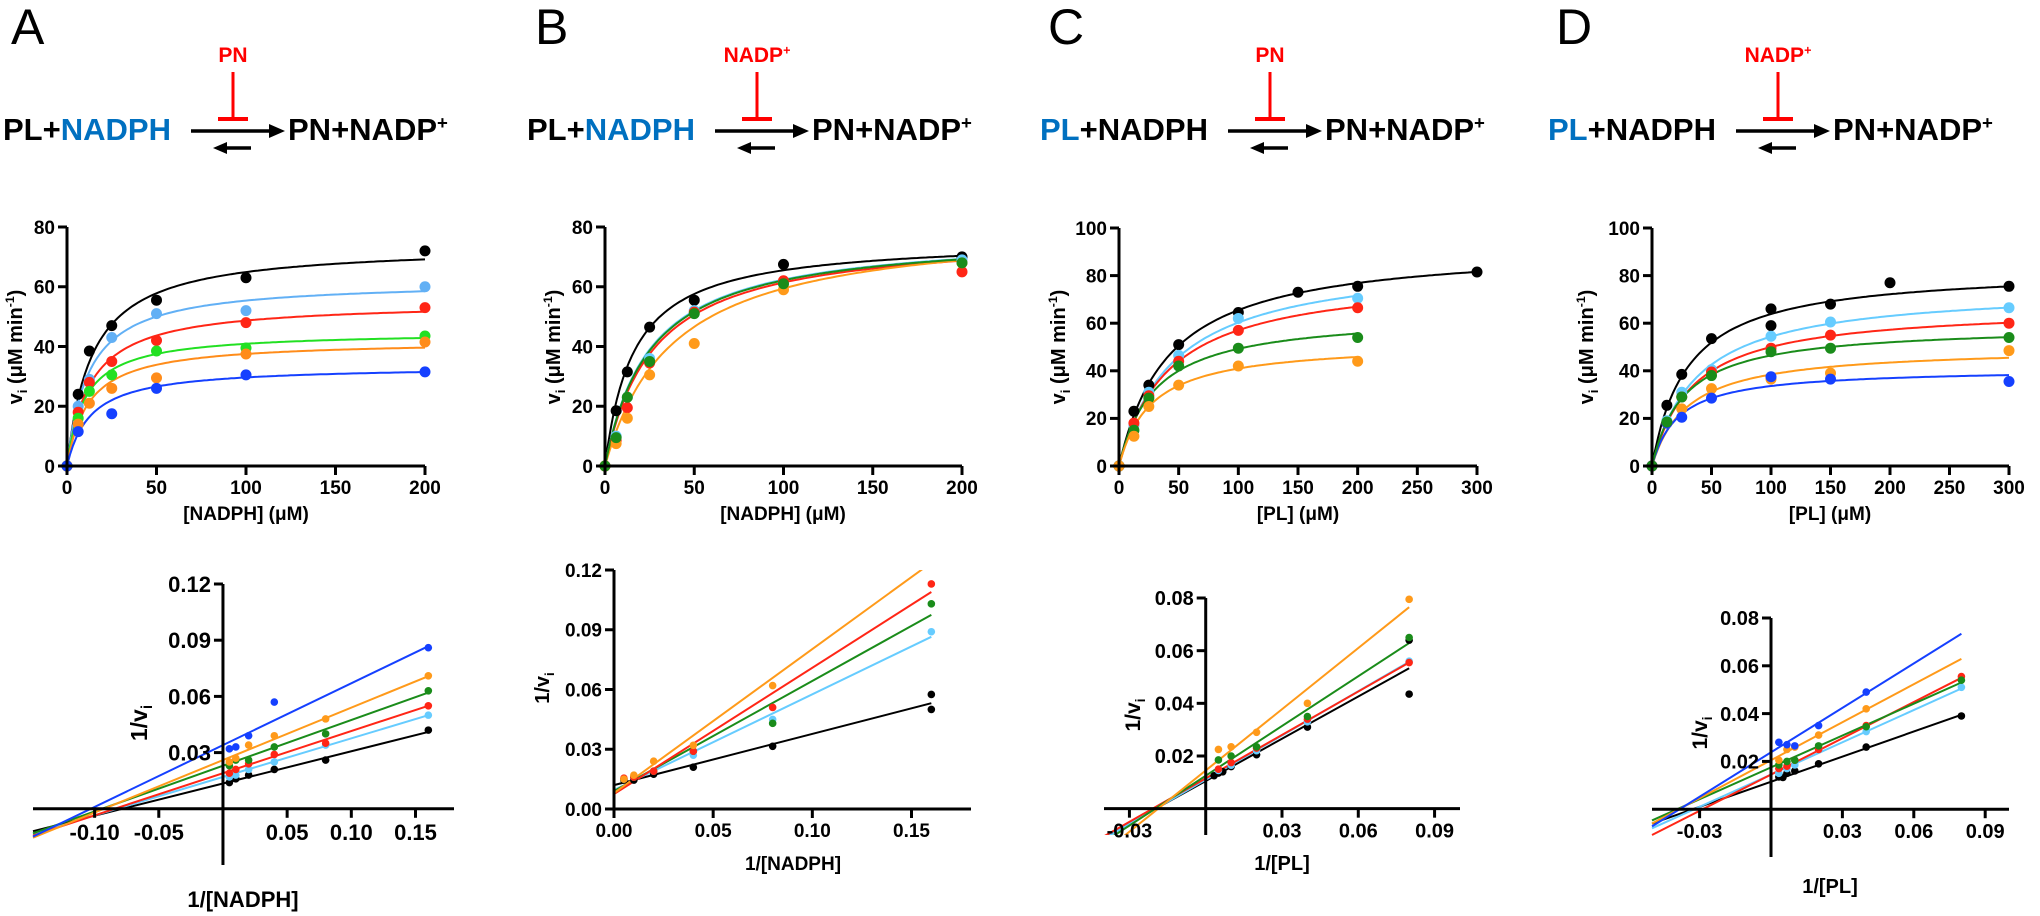 The width and height of the screenshot is (2040, 916). Describe the element at coordinates (1096, 276) in the screenshot. I see `y-tick-label: 80` at that location.